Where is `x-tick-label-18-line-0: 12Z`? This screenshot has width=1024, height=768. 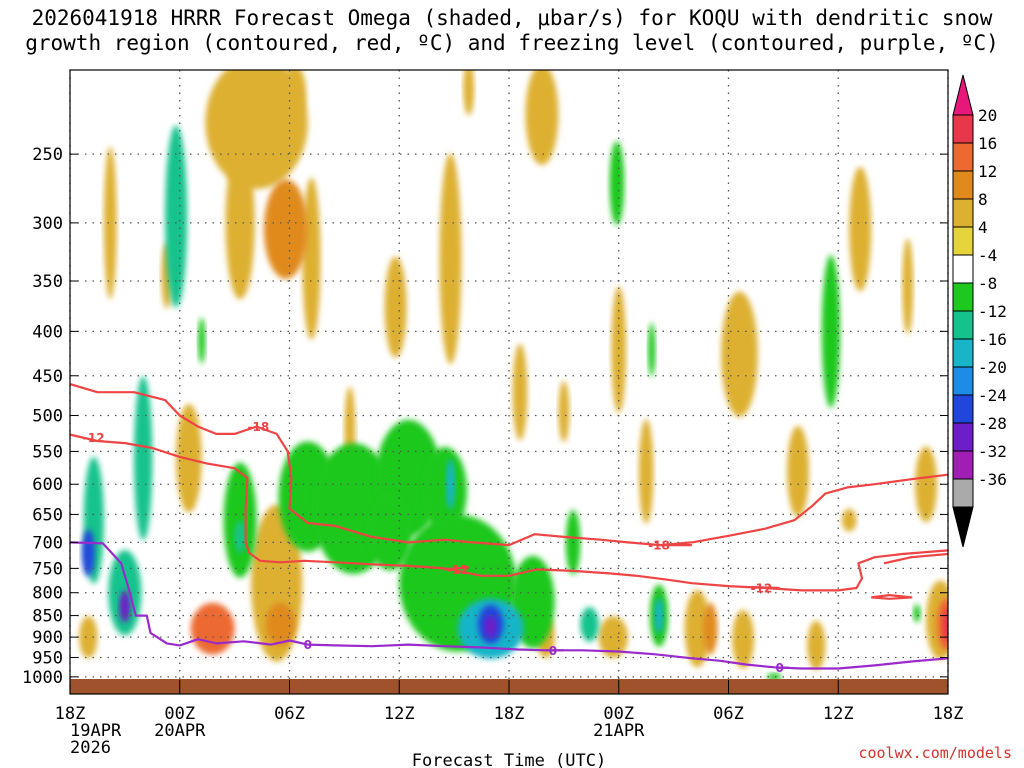
x-tick-label-18-line-0: 12Z is located at coordinates (399, 714).